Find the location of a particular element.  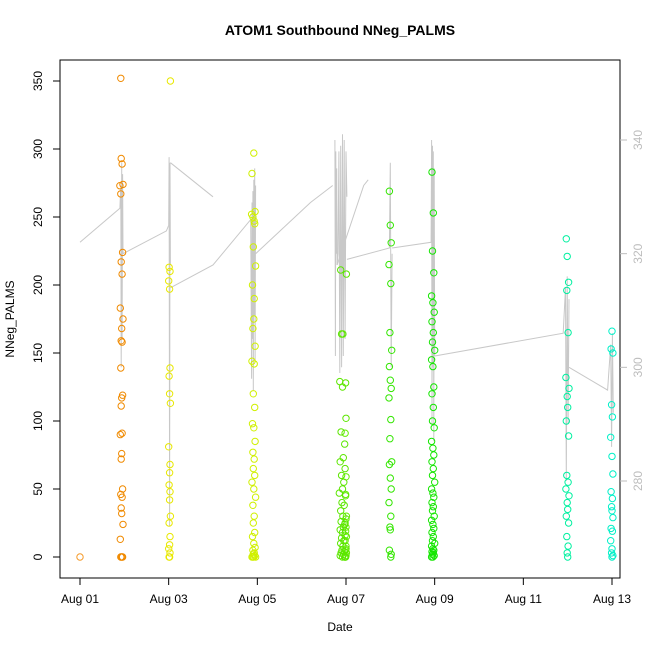

y-tick-label: 150 is located at coordinates (38, 353).